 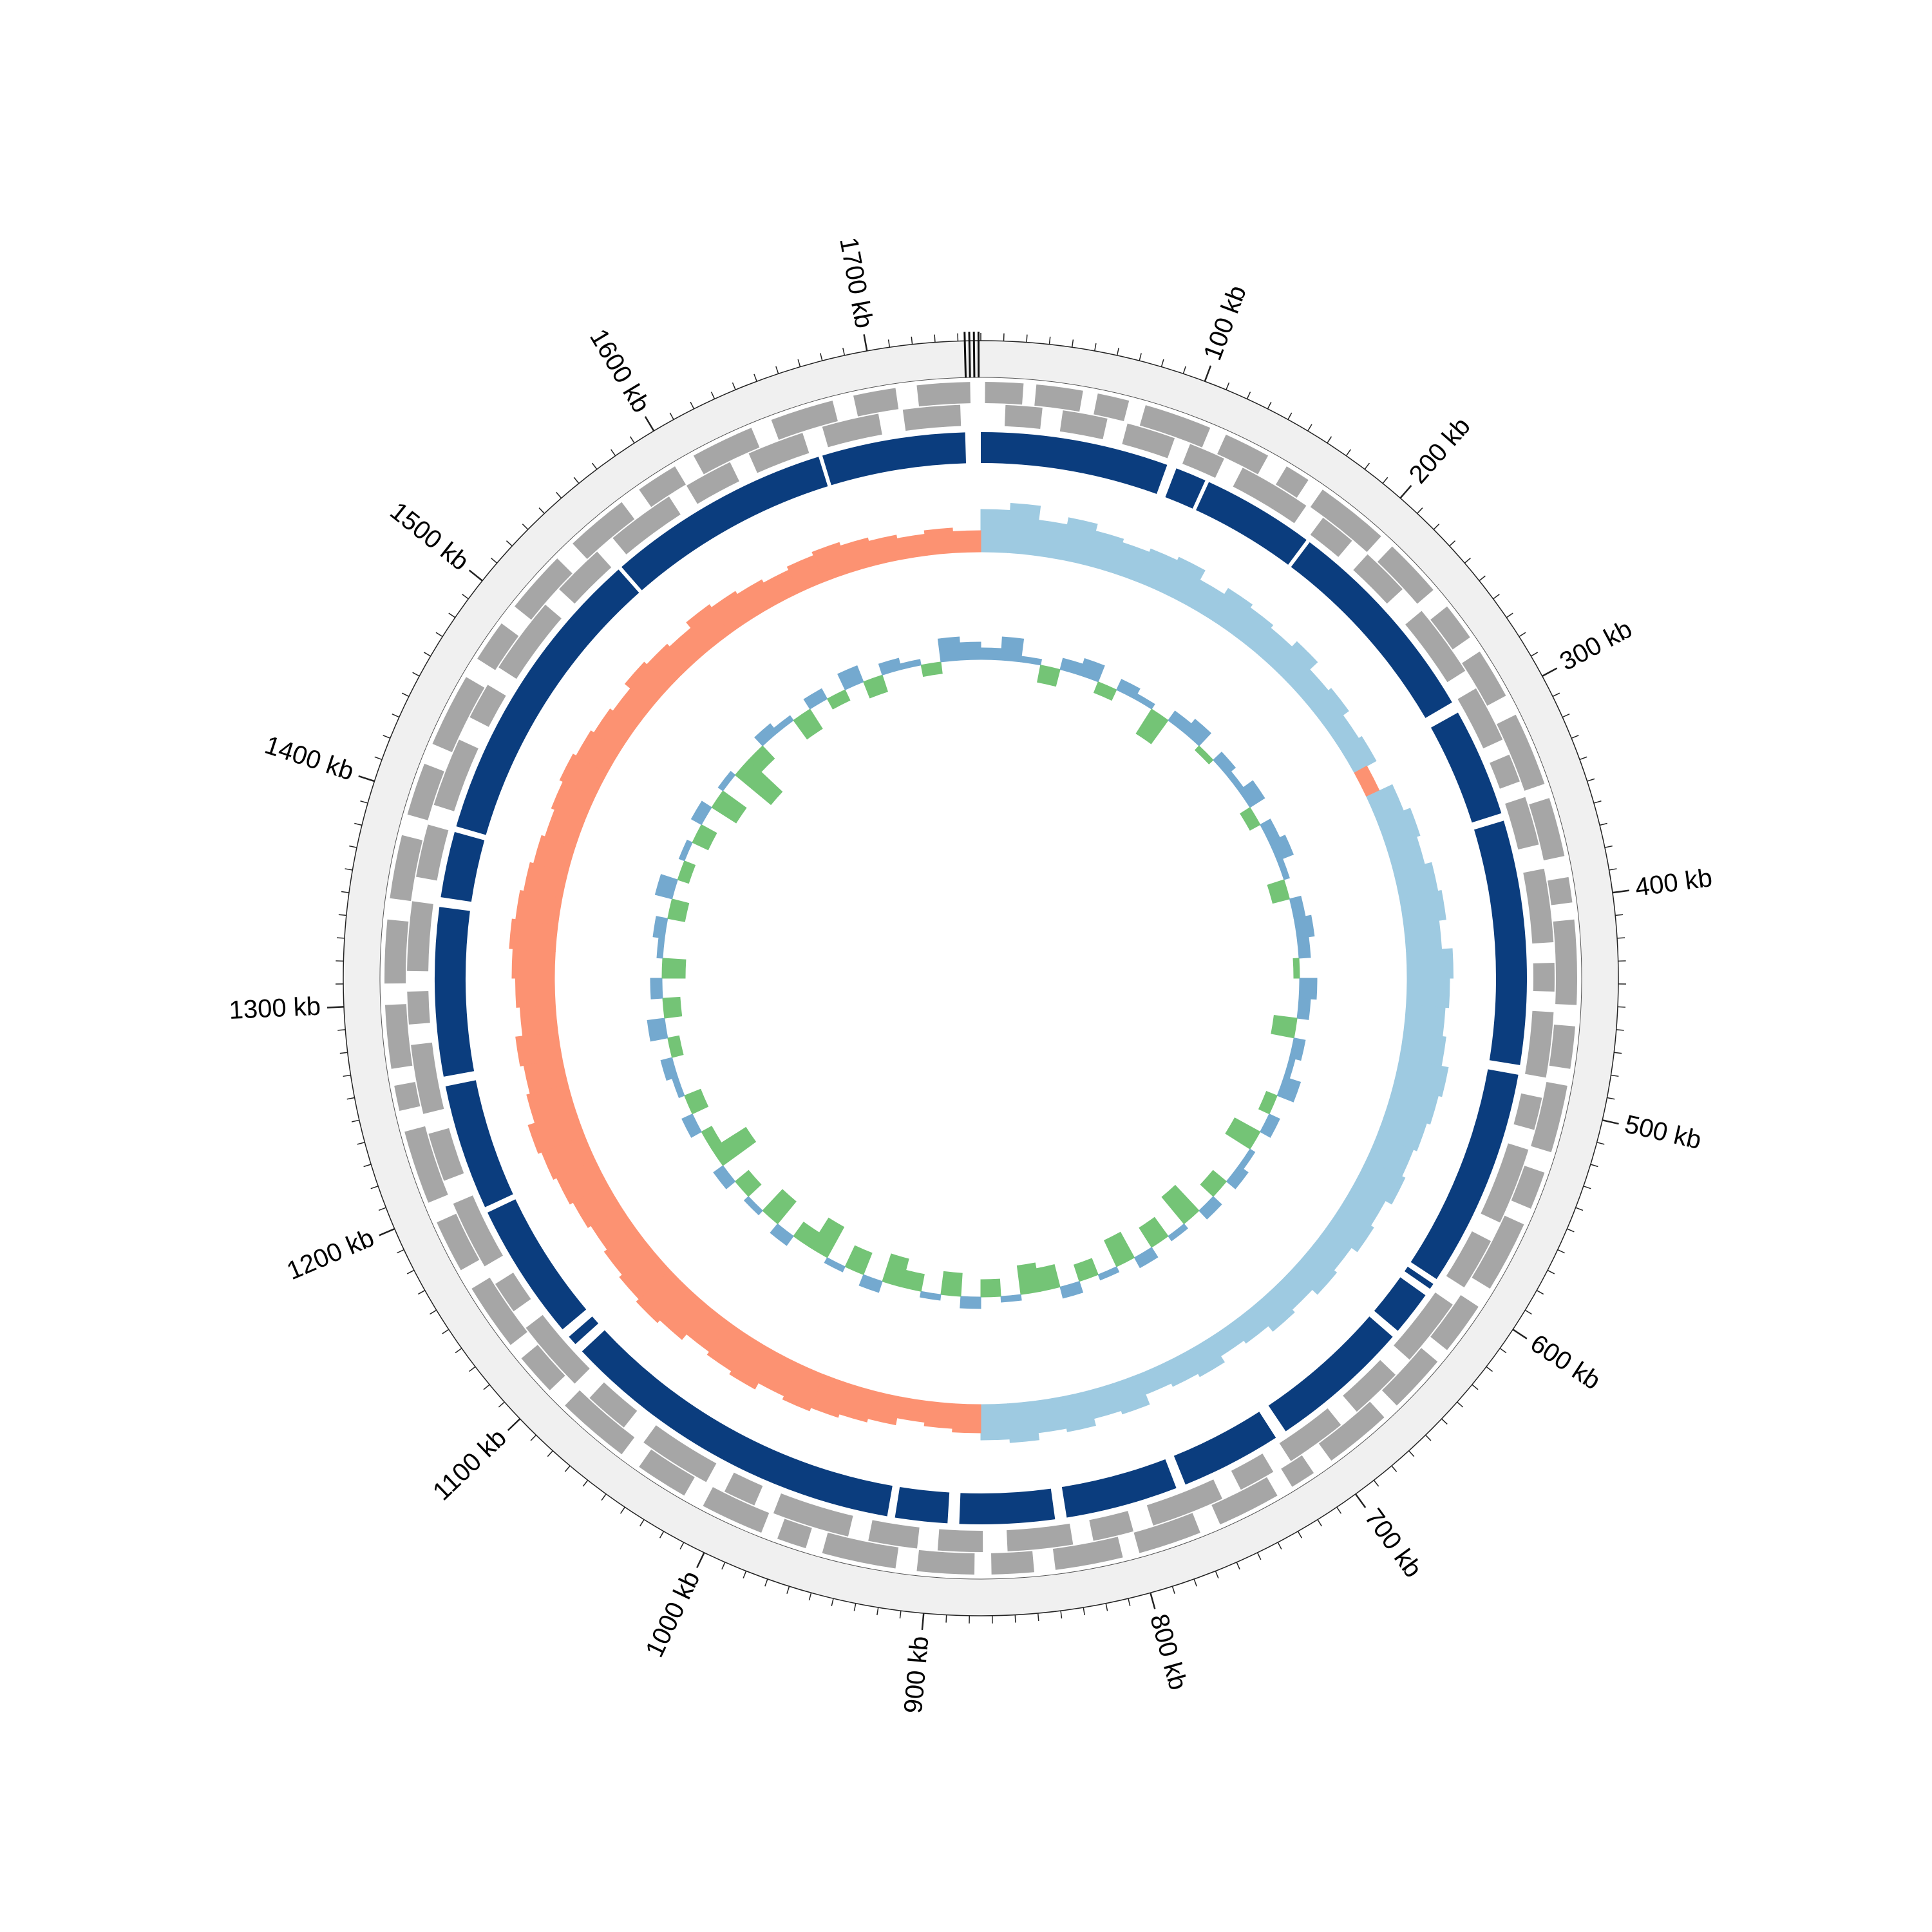 What do you see at coordinates (275, 1008) in the screenshot?
I see `tick-label: 1300 kb` at bounding box center [275, 1008].